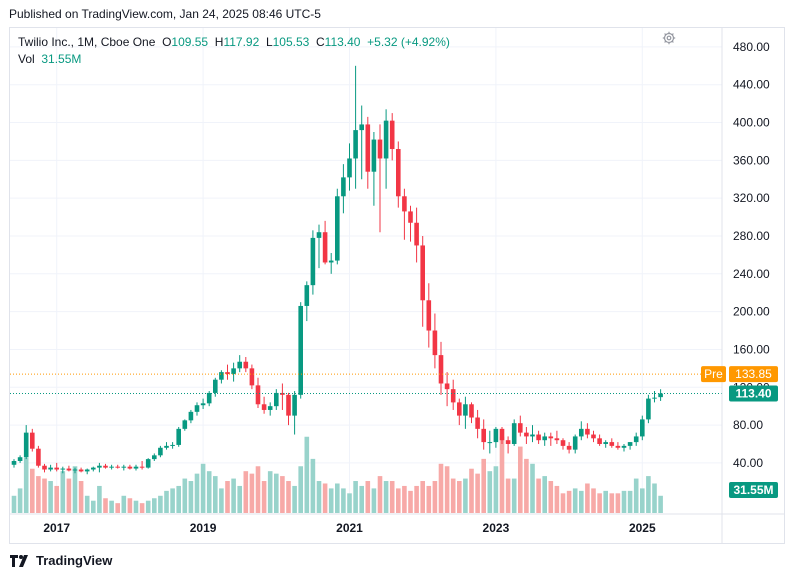 The height and width of the screenshot is (578, 795). I want to click on high-value: 117.92, so click(241, 42).